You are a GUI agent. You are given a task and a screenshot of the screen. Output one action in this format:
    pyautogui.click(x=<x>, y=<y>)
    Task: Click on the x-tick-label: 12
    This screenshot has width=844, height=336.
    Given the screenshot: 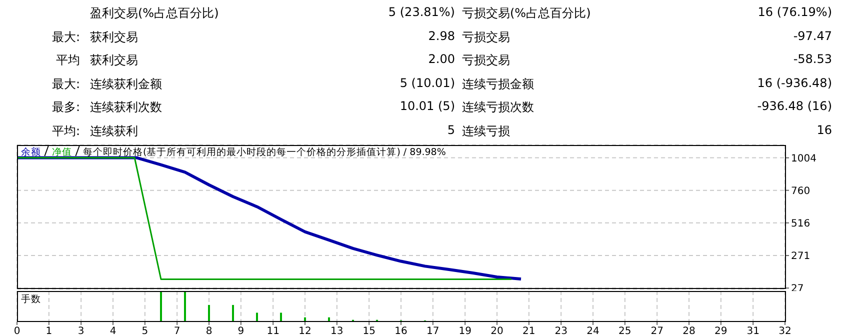 What is the action you would take?
    pyautogui.click(x=305, y=331)
    